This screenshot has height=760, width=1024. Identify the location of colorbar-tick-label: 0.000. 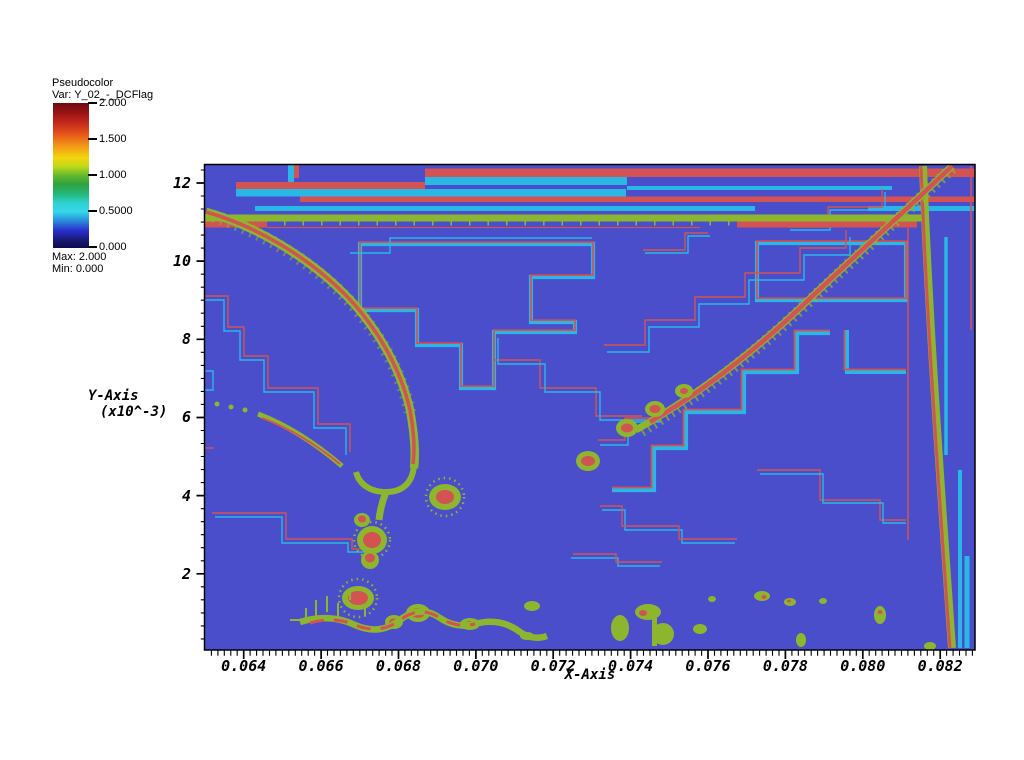
(113, 247).